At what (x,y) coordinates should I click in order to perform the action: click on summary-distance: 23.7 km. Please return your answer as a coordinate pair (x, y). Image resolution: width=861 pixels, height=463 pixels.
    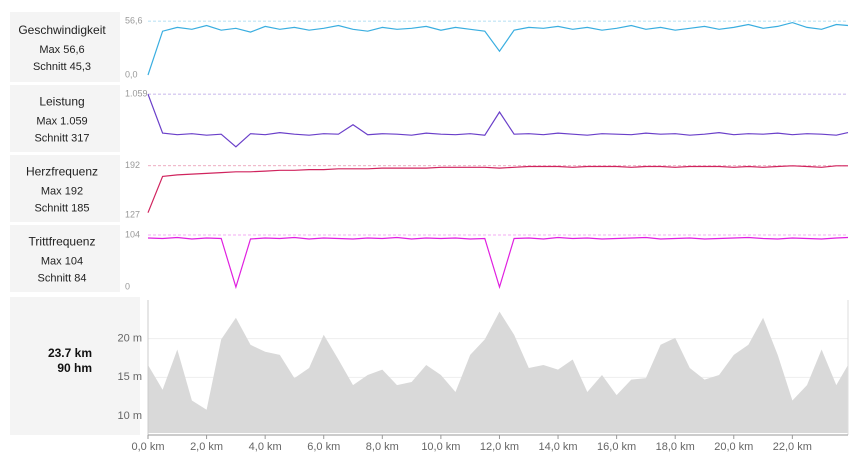
    Looking at the image, I should click on (70, 353).